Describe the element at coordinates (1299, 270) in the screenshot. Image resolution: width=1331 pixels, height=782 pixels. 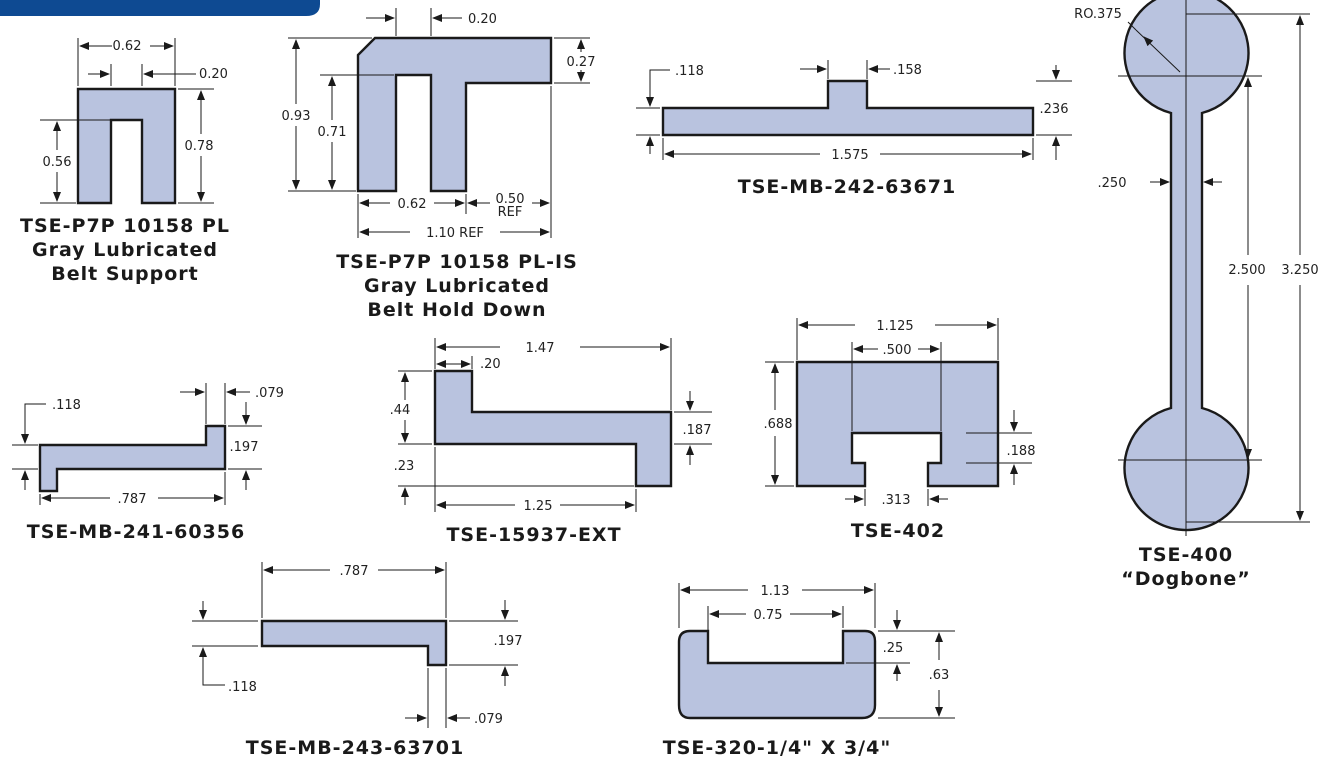
I see `dogbone-total-dim: 3.250` at that location.